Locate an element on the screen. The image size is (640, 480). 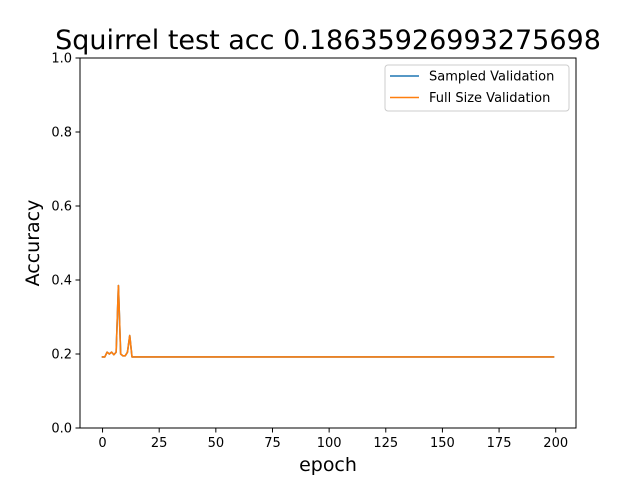
chart-title: Squirrel test acc 0.18635926993275698 is located at coordinates (328, 40).